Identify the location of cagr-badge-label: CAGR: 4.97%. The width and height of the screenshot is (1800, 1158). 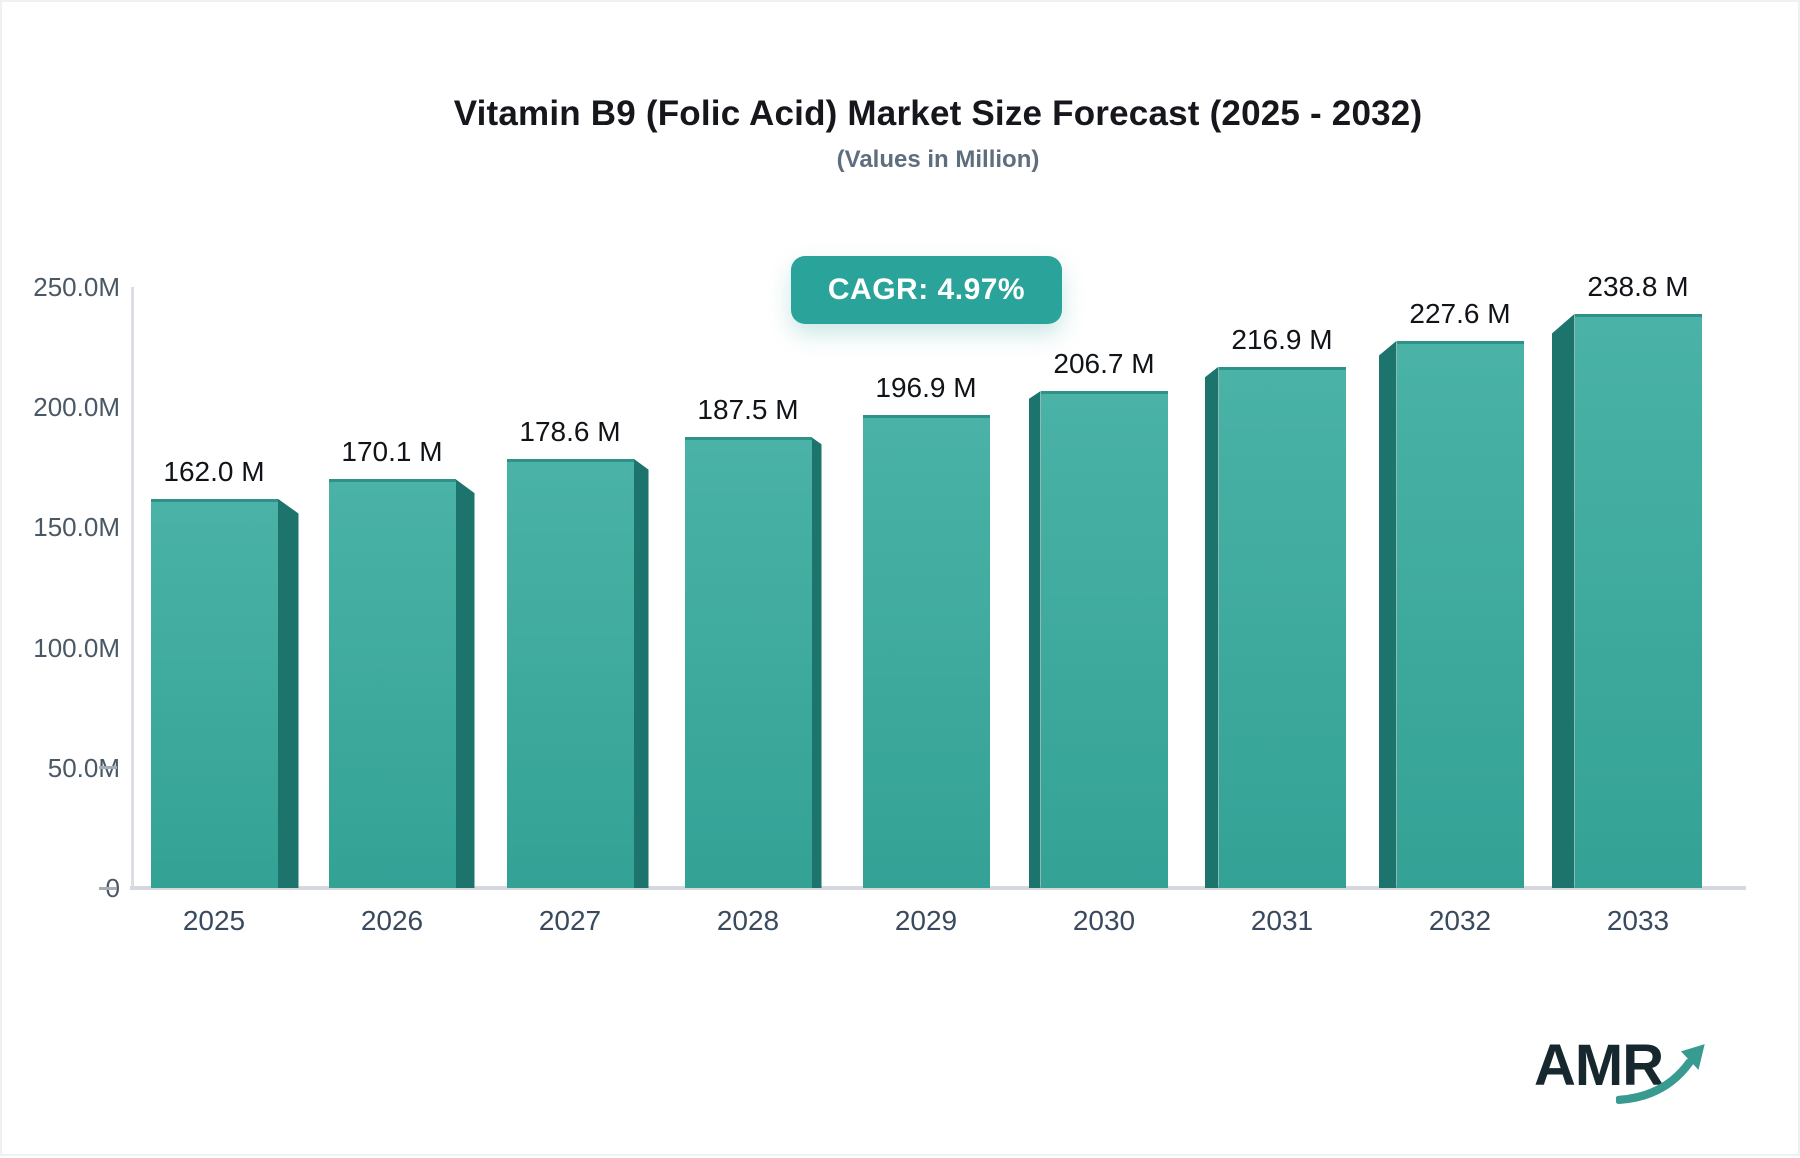
(926, 289).